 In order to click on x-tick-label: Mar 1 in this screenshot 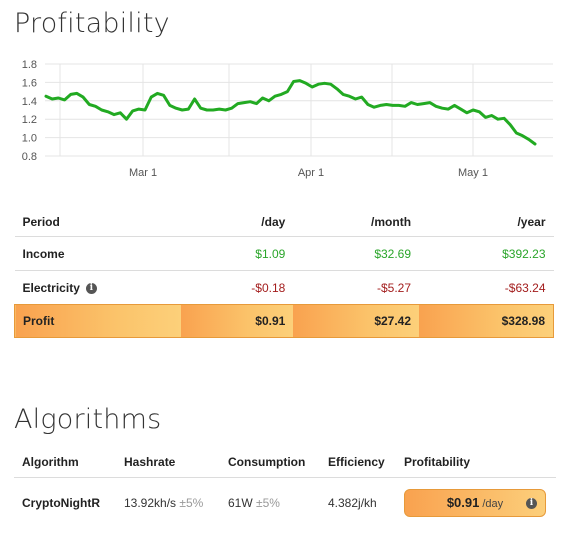, I will do `click(143, 173)`.